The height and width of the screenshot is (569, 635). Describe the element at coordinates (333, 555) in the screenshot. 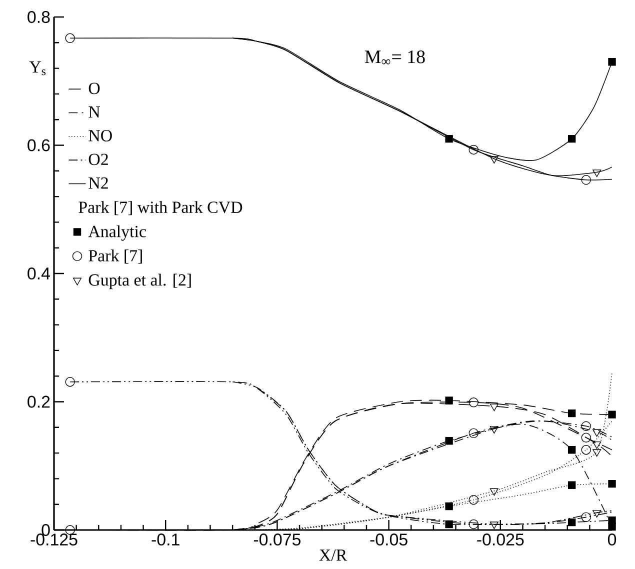

I see `x-axis-title: X/R` at that location.